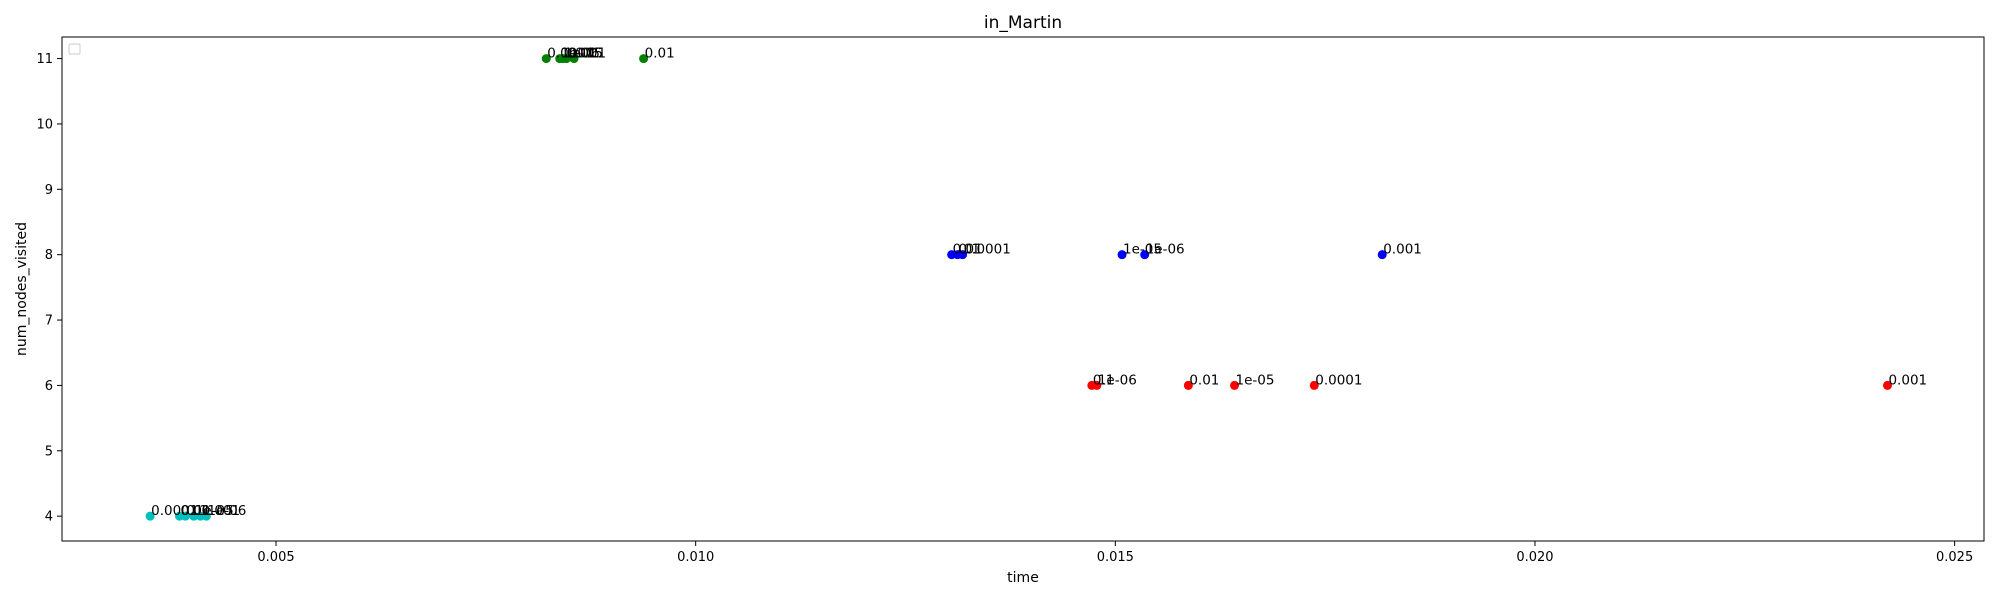 The image size is (2000, 600). Describe the element at coordinates (49, 255) in the screenshot. I see `y-tick-label: 8` at that location.